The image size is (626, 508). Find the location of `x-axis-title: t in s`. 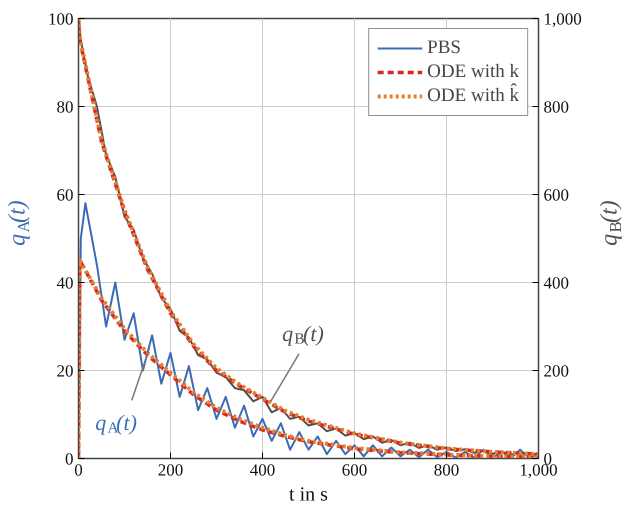

x-axis-title: t in s is located at coordinates (308, 495).